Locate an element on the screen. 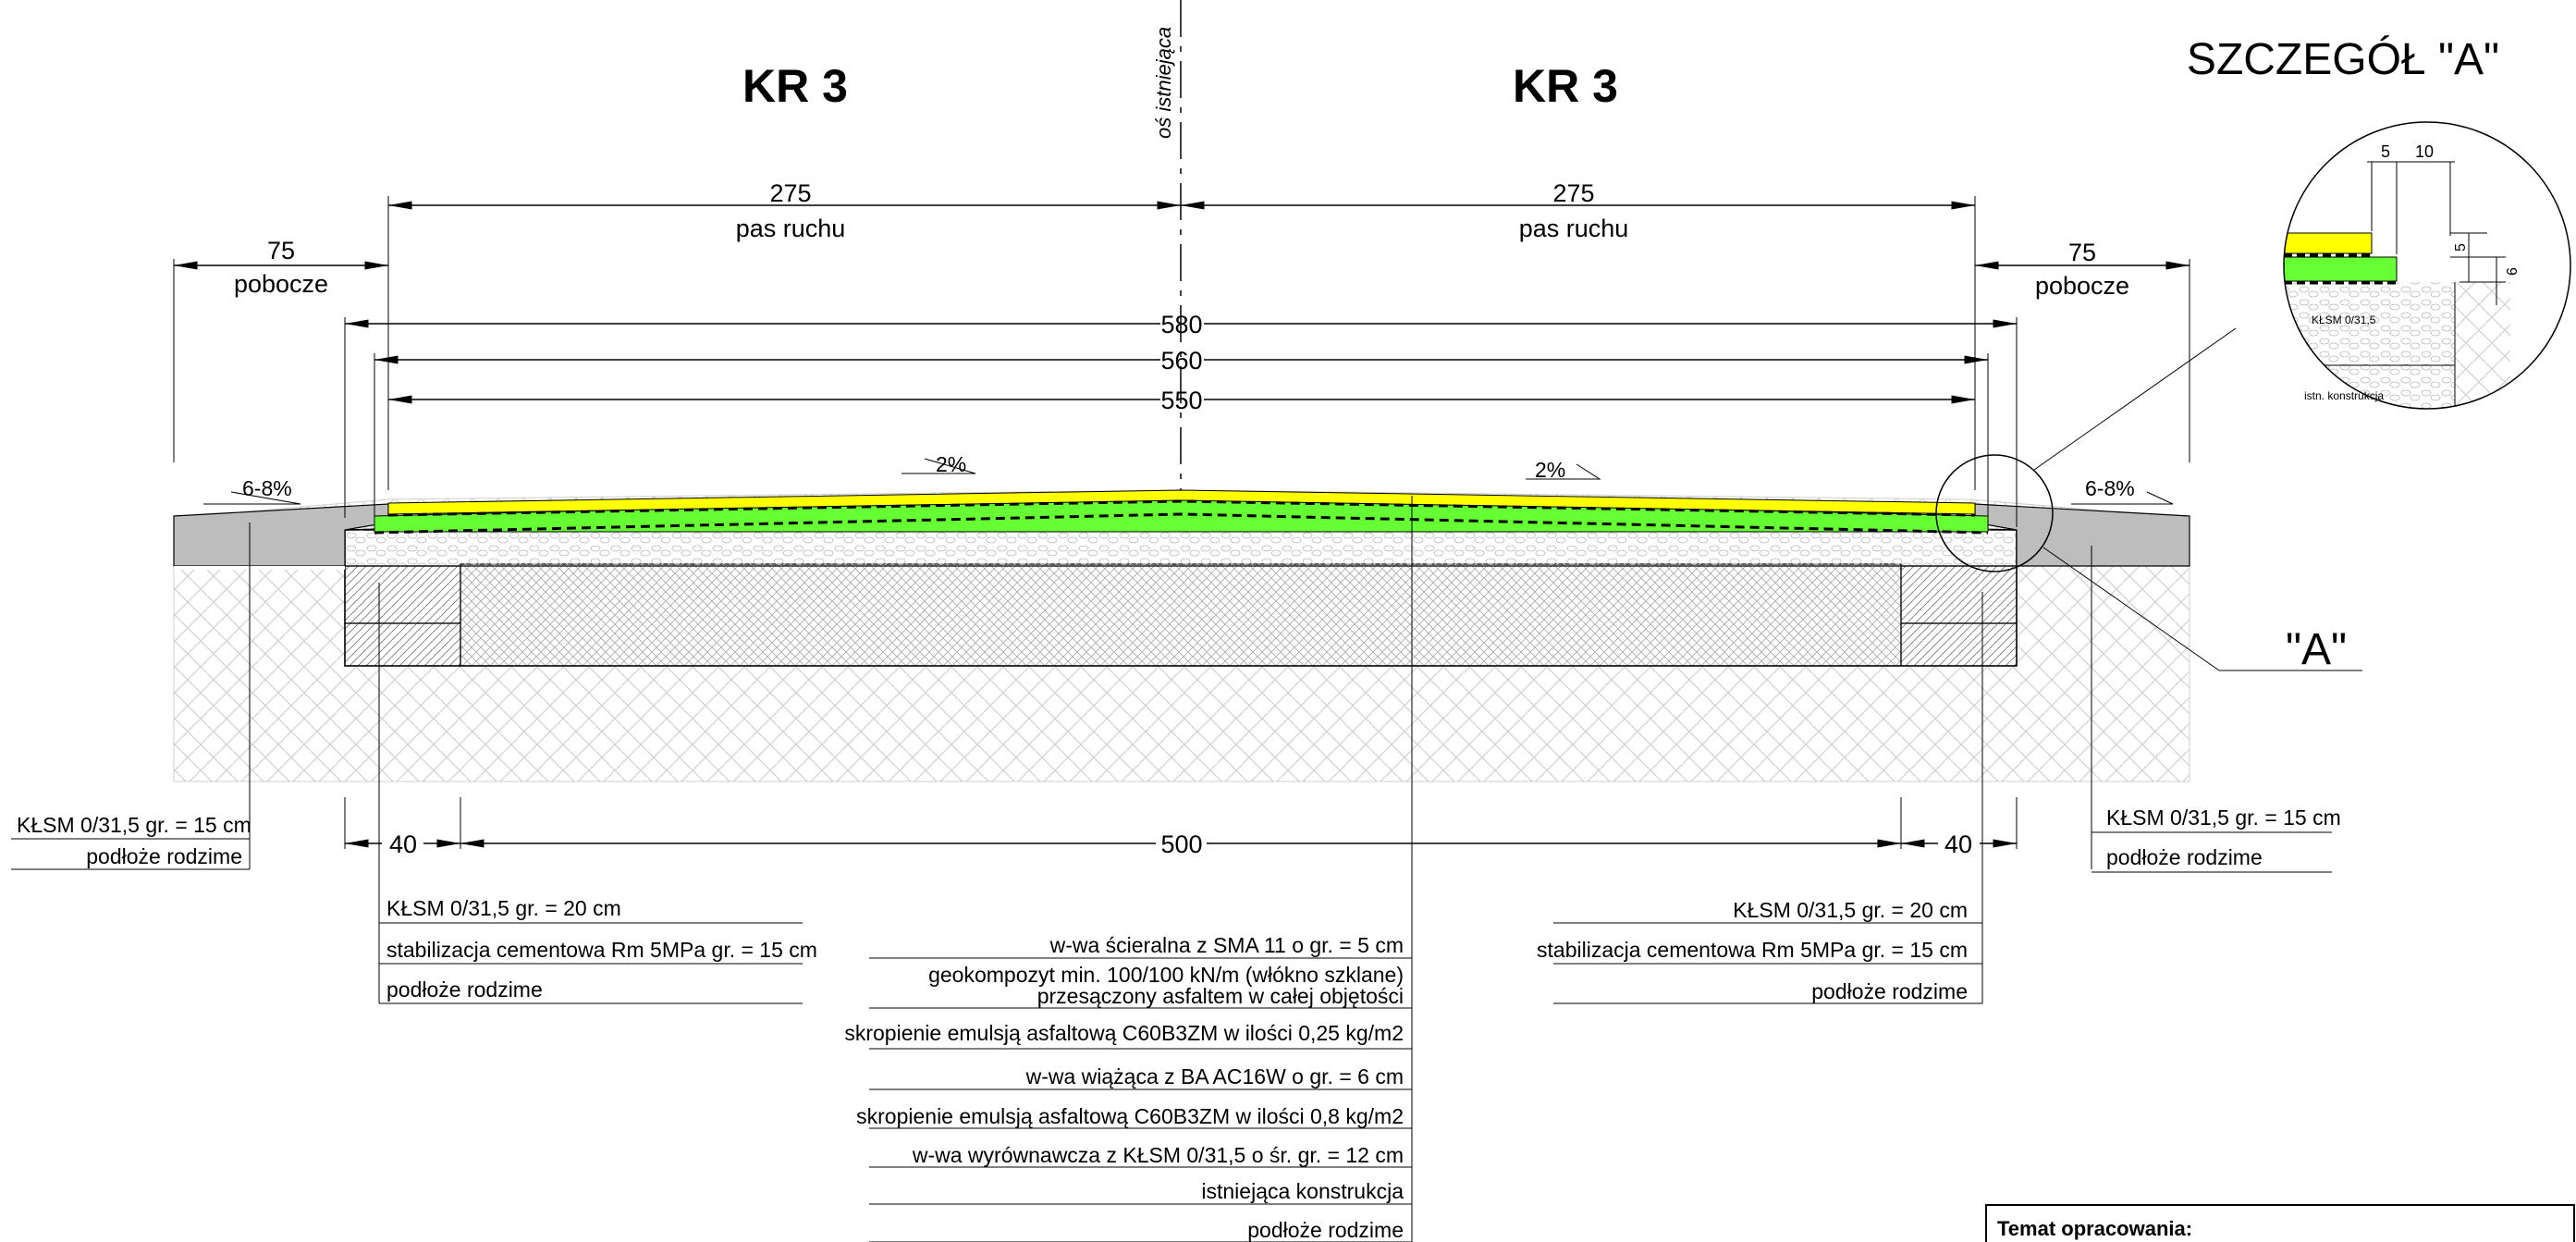 The image size is (2576, 1242). shoulder-slope-left: 6-8% is located at coordinates (267, 488).